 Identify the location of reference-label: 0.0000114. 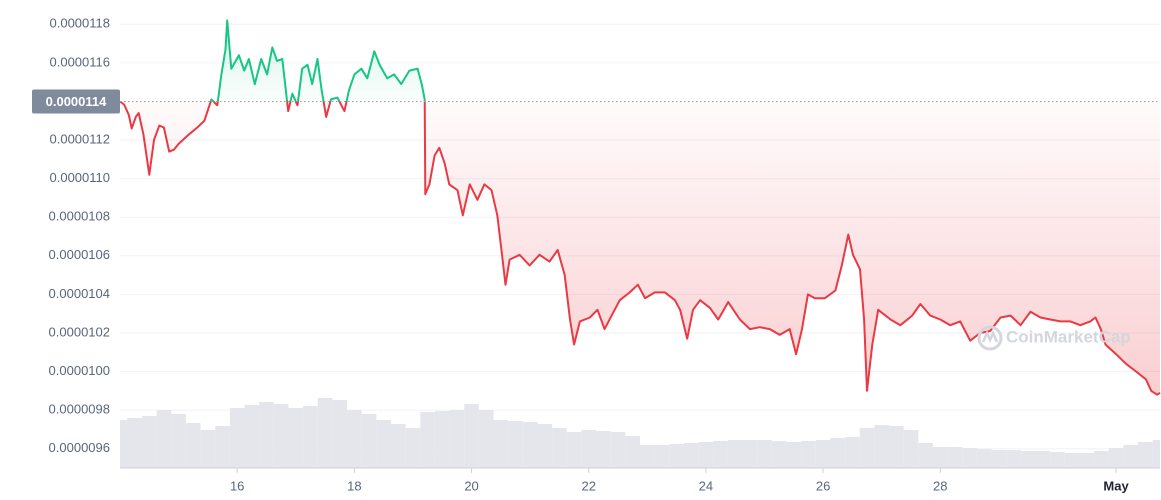
(77, 101).